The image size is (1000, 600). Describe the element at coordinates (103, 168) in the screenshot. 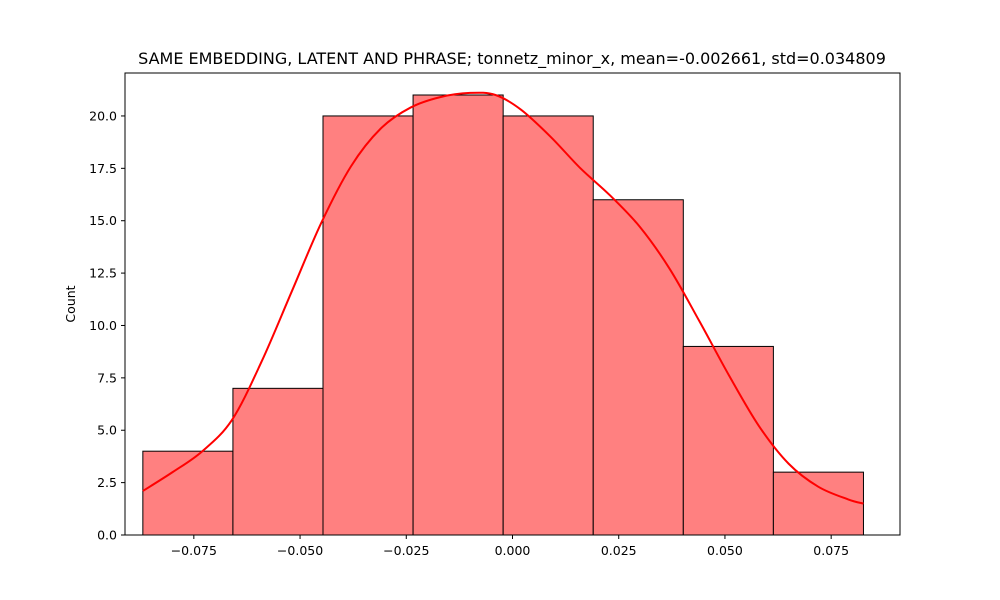

I see `y-tick-label: 17.5` at that location.